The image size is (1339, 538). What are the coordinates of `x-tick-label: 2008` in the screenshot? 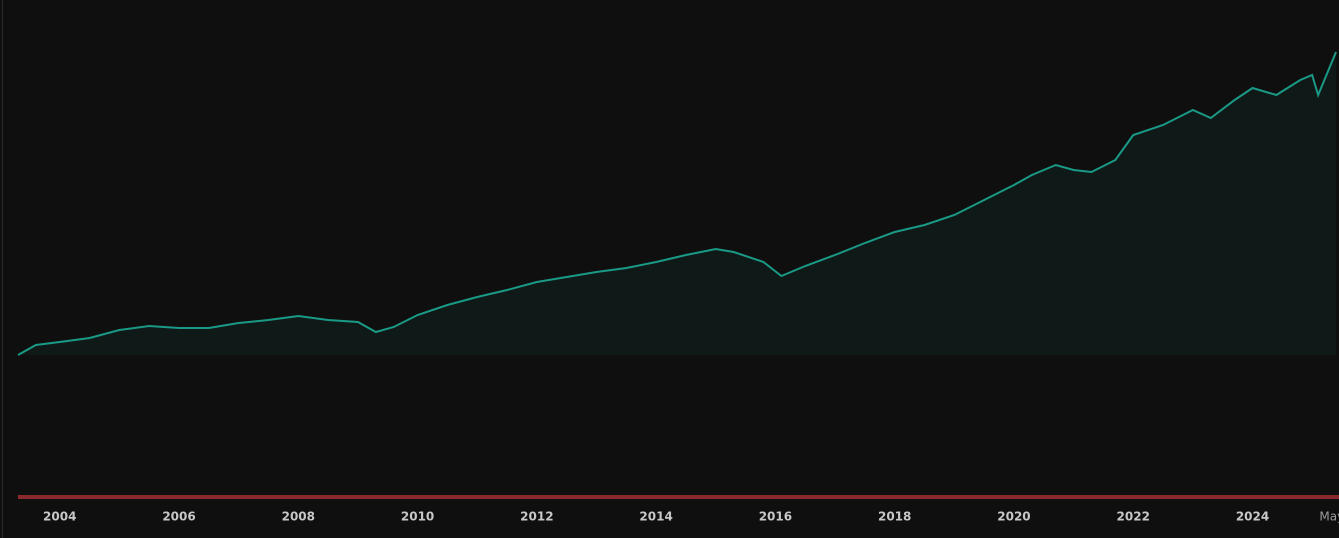 It's located at (298, 517).